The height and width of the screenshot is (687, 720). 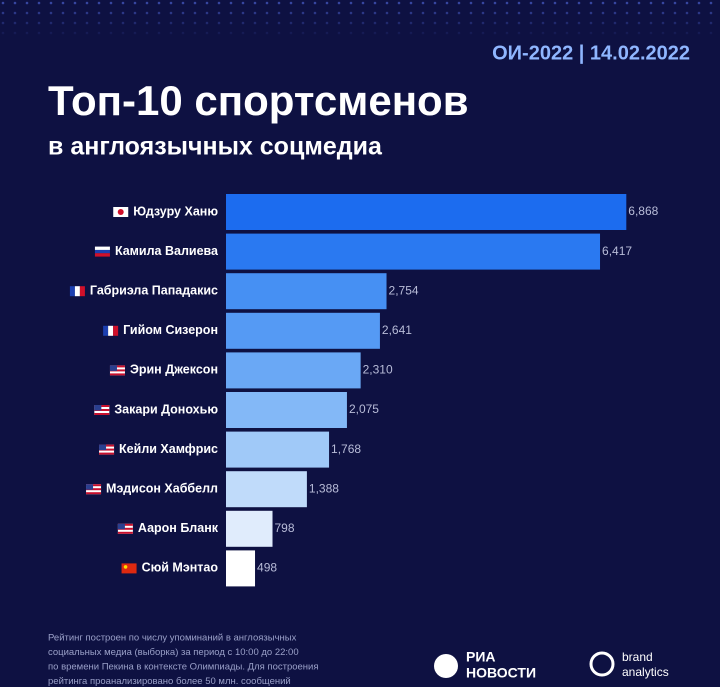 I want to click on category-label: Габриэла Пападакис, so click(x=154, y=290).